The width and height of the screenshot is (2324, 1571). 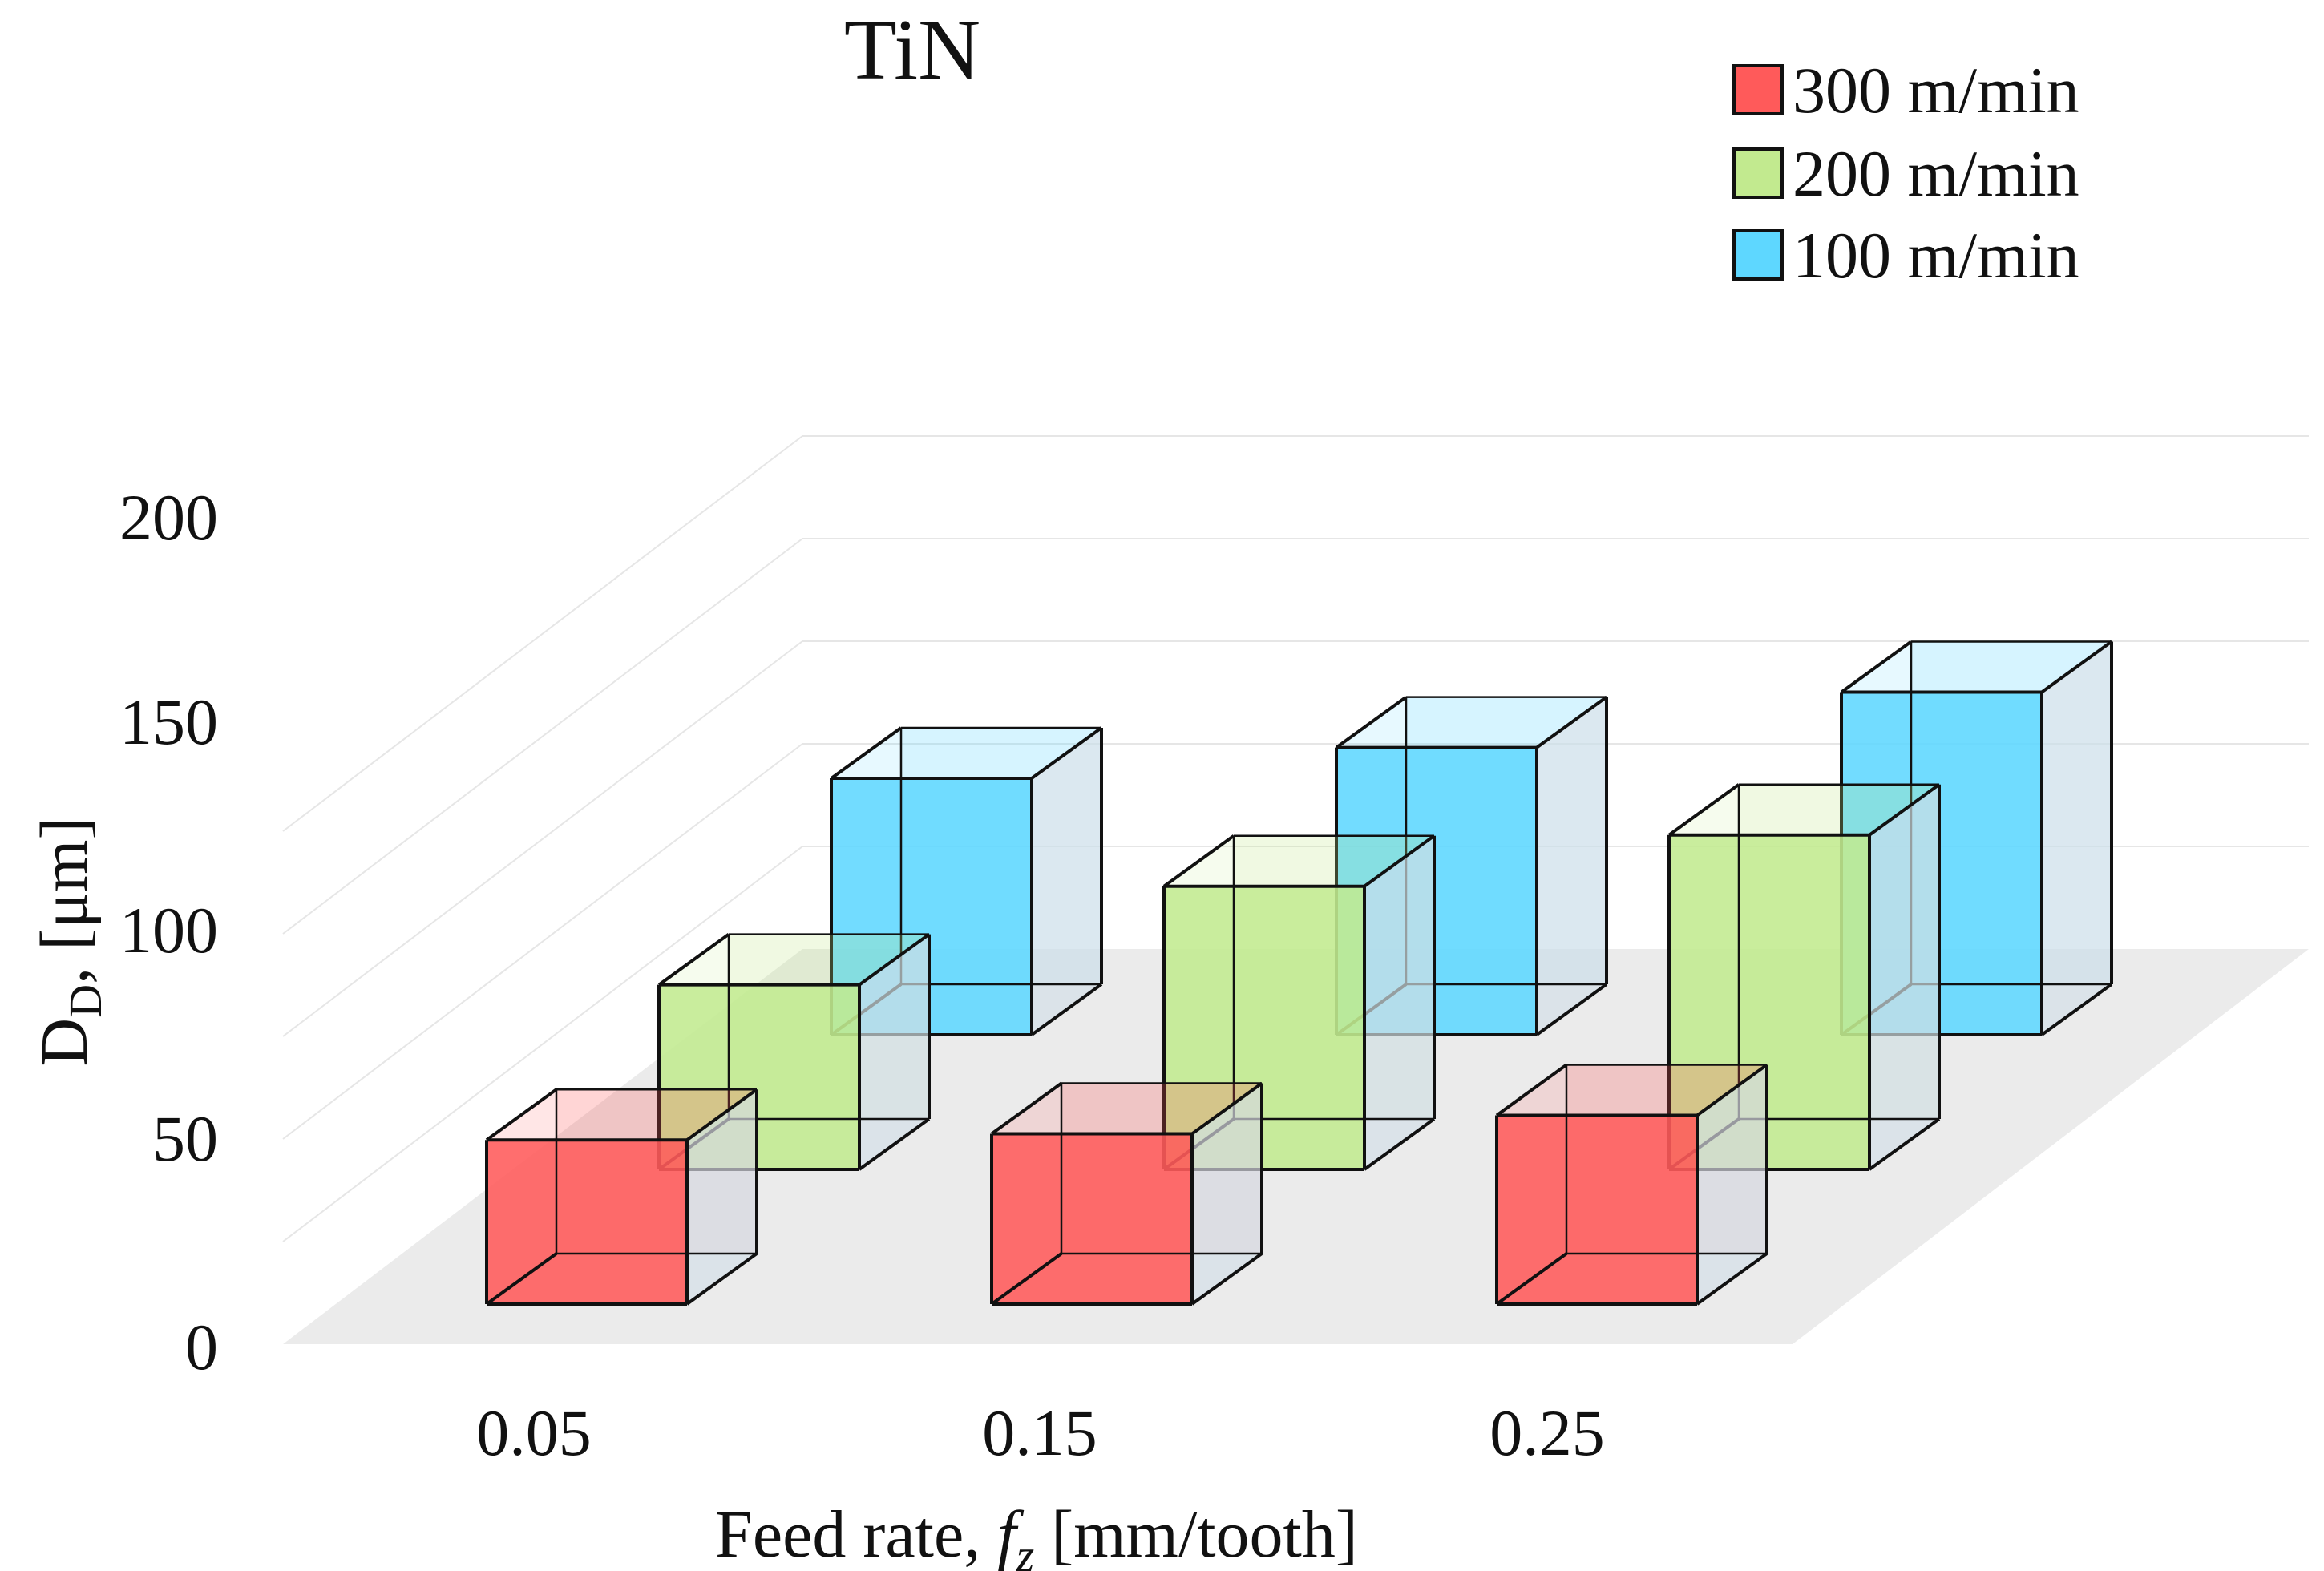 I want to click on bar: 200 m/min @ 0.25: 163, so click(x=1804, y=977).